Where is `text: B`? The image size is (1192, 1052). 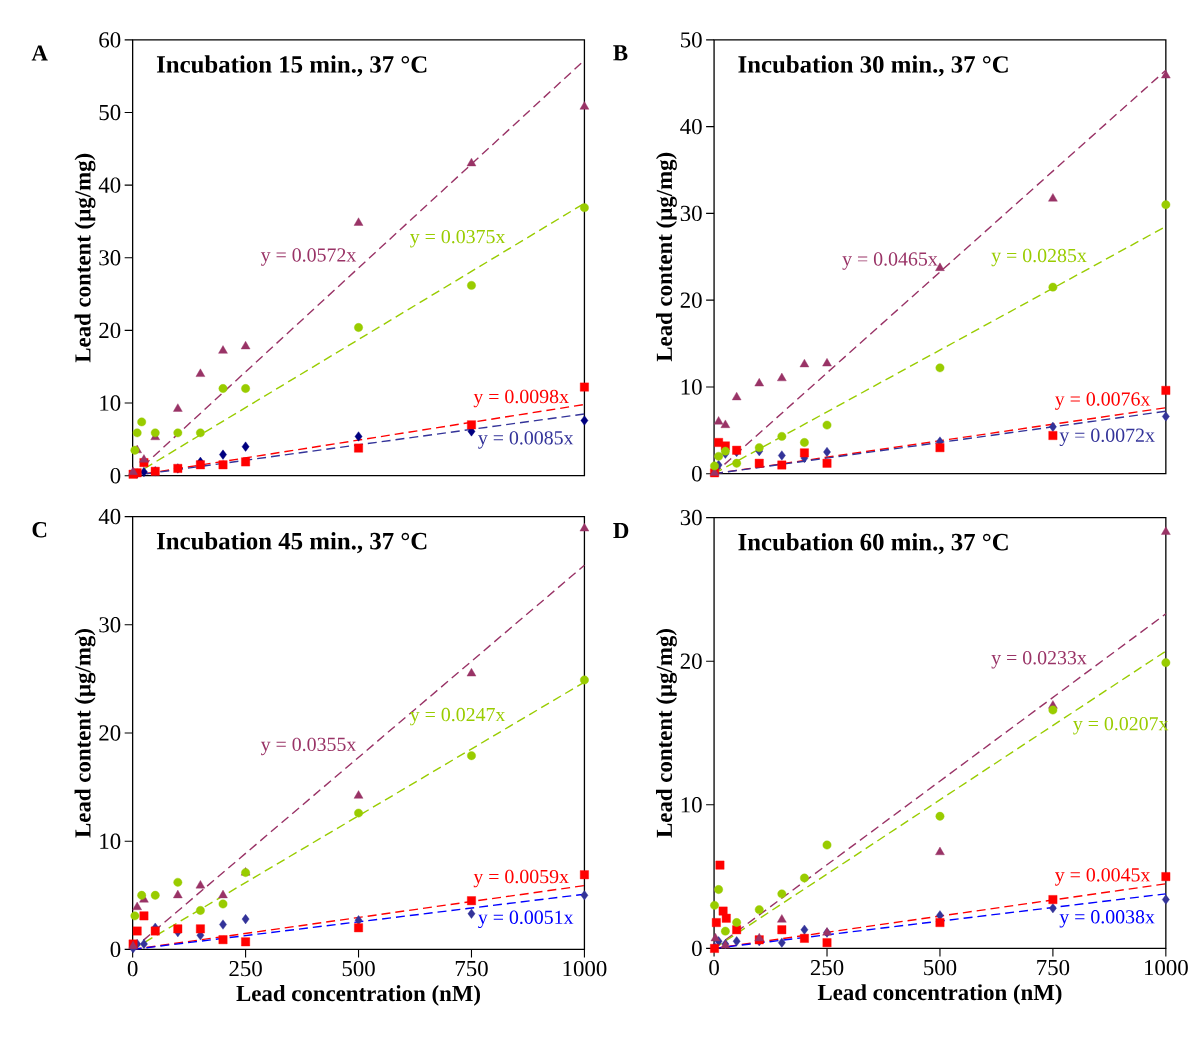
text: B is located at coordinates (620, 53).